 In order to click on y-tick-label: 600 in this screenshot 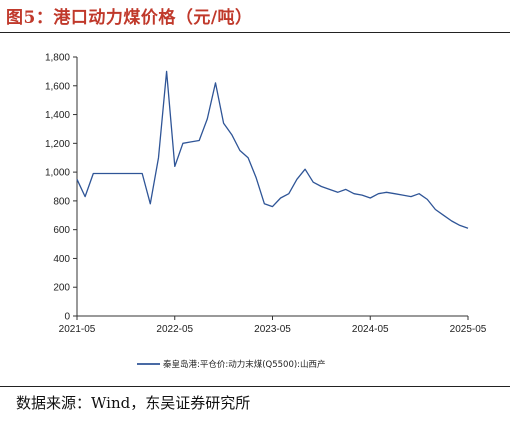, I will do `click(61, 230)`.